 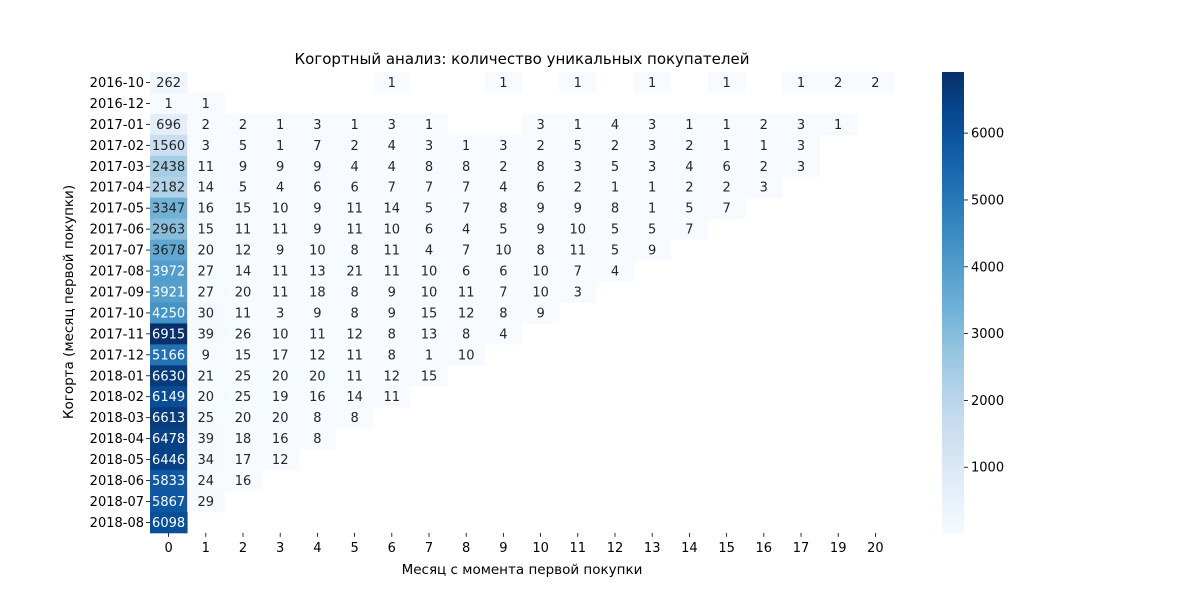 What do you see at coordinates (317, 292) in the screenshot?
I see `cell-value-label: 18` at bounding box center [317, 292].